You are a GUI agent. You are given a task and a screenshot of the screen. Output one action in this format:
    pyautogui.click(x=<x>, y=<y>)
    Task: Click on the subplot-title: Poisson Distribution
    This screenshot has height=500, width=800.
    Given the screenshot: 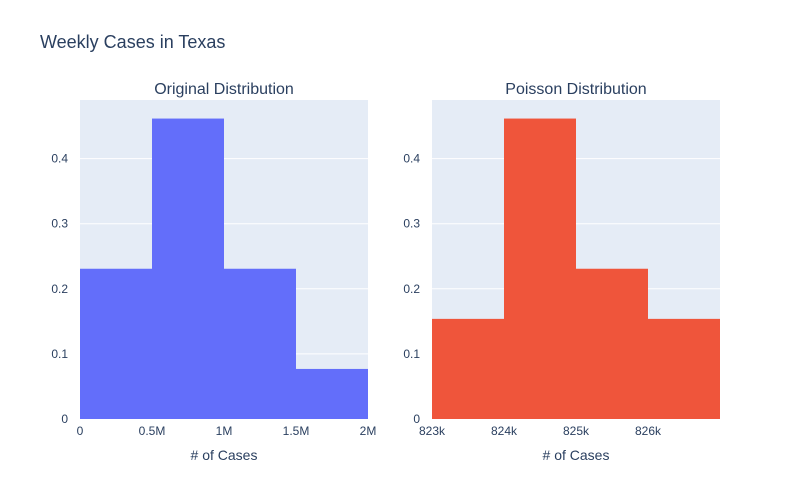 What is the action you would take?
    pyautogui.click(x=575, y=89)
    